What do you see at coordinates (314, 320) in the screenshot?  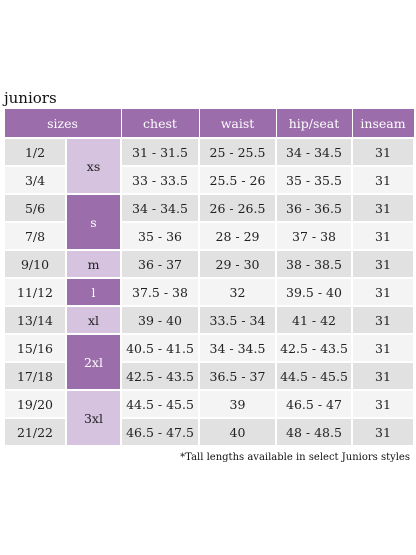 I see `hip-cell: 41 - 42` at bounding box center [314, 320].